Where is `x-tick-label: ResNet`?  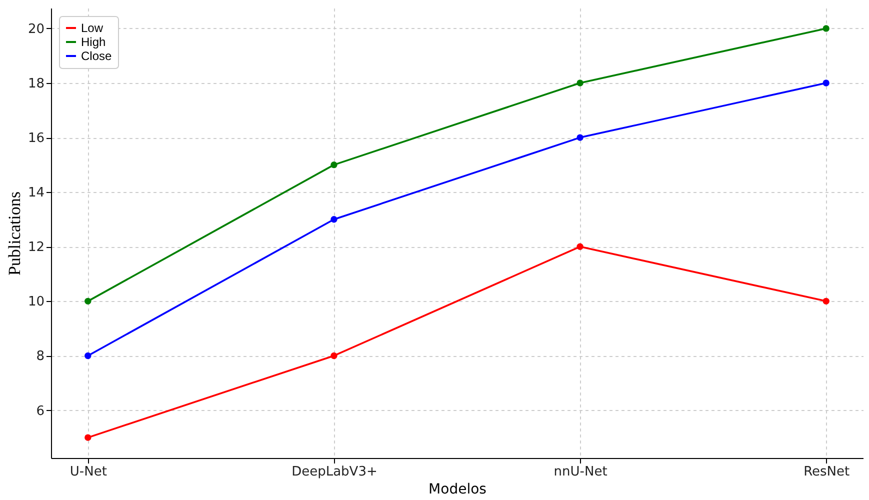 x-tick-label: ResNet is located at coordinates (827, 472).